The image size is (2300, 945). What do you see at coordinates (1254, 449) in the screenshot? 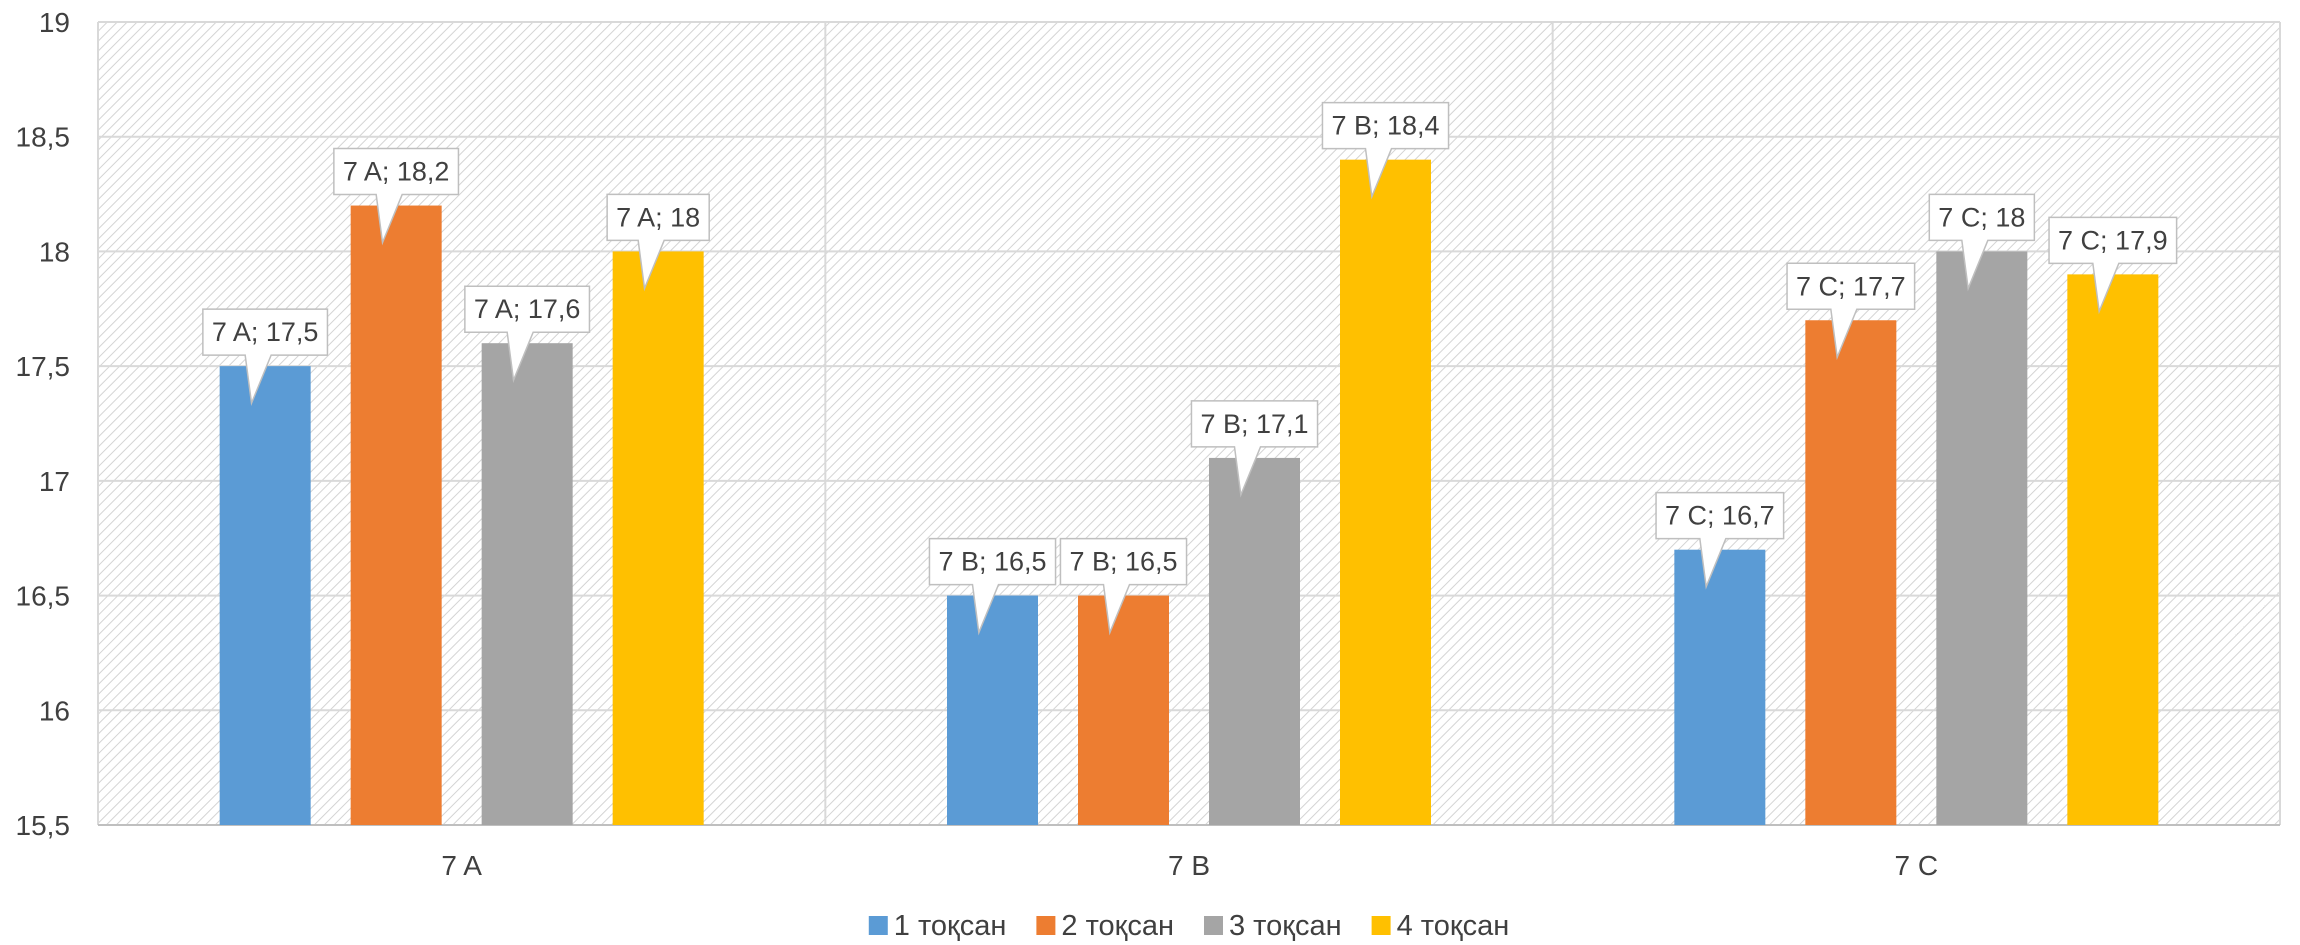
I see `data-label: 7 B; 17,1` at bounding box center [1254, 449].